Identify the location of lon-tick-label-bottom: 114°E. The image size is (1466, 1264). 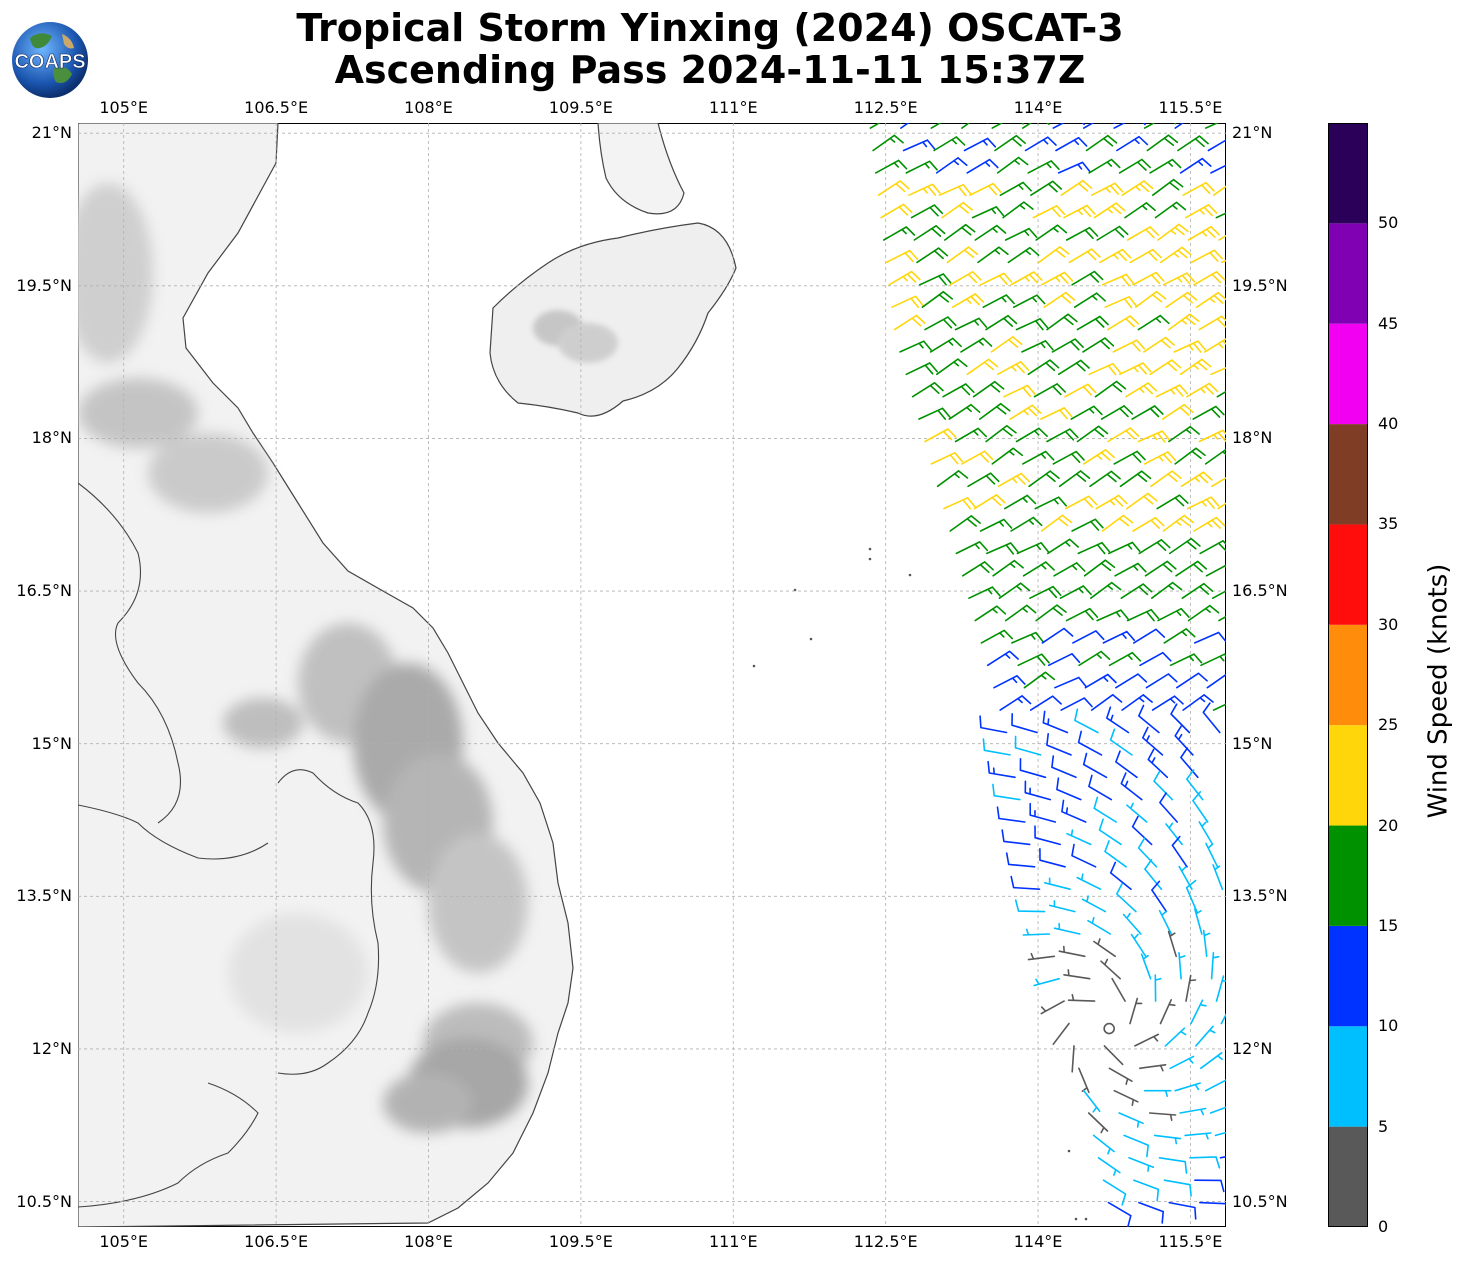
(1038, 1241).